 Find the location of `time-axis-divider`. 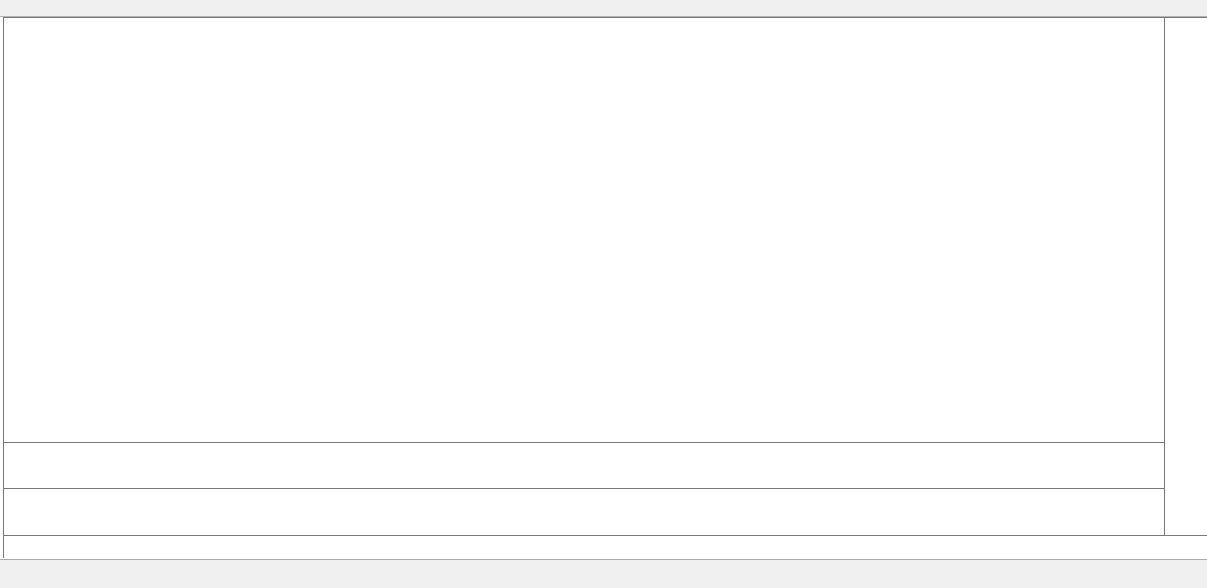

time-axis-divider is located at coordinates (605, 535).